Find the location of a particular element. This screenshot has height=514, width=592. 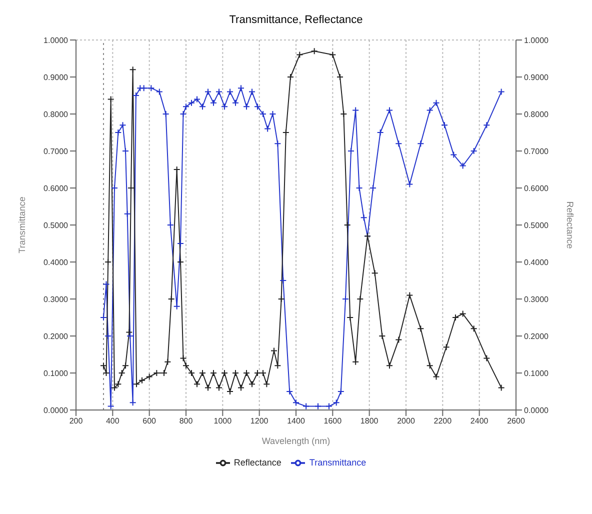

x-tick-label: 1400 is located at coordinates (296, 421).